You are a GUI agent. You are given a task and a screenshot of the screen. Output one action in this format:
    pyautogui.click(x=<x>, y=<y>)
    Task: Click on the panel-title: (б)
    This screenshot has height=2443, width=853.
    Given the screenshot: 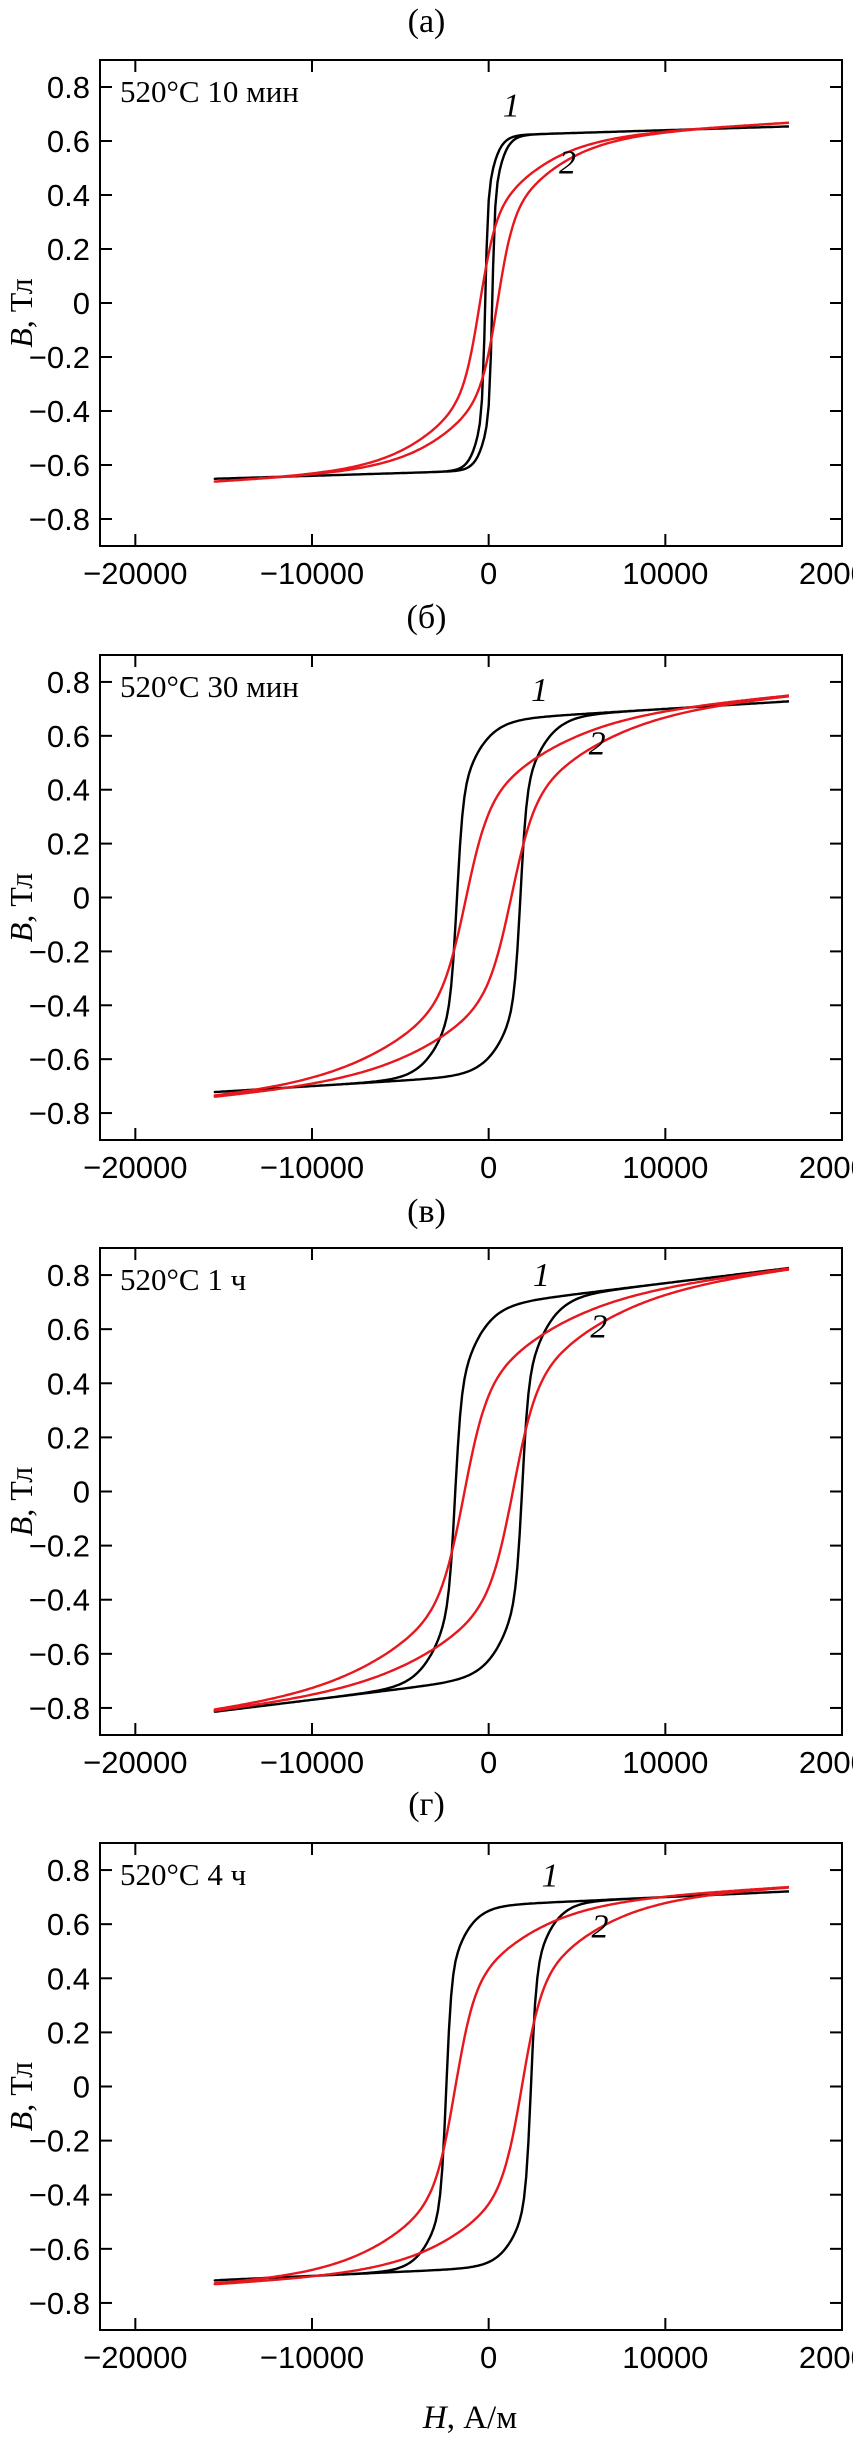 What is the action you would take?
    pyautogui.click(x=427, y=617)
    